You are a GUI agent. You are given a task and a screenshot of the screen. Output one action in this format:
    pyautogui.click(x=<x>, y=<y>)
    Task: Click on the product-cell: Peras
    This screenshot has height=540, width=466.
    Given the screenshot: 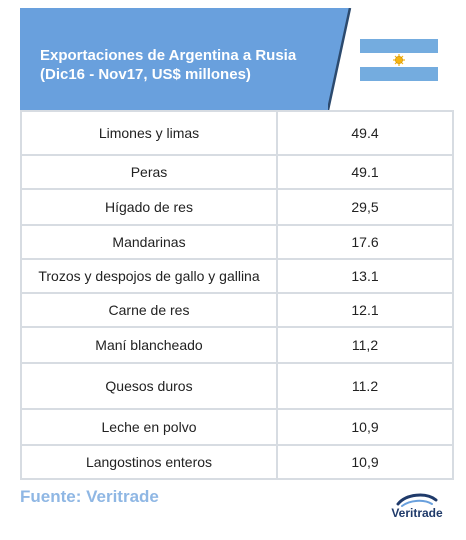 What is the action you would take?
    pyautogui.click(x=149, y=172)
    